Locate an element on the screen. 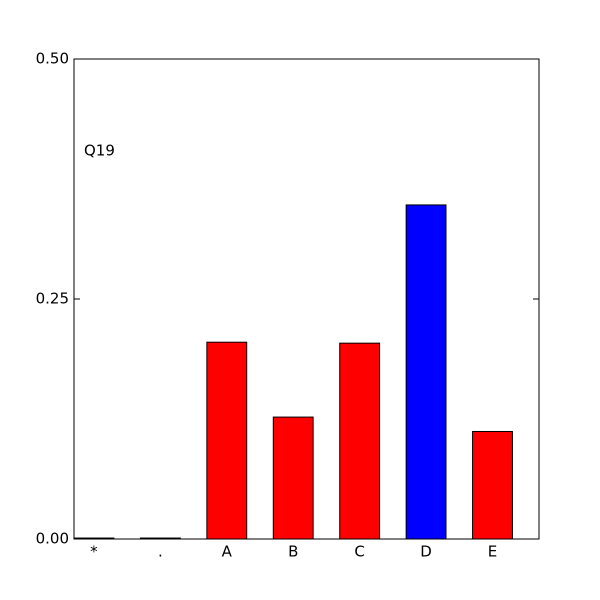 The height and width of the screenshot is (600, 600). x-tick-label: . is located at coordinates (160, 552).